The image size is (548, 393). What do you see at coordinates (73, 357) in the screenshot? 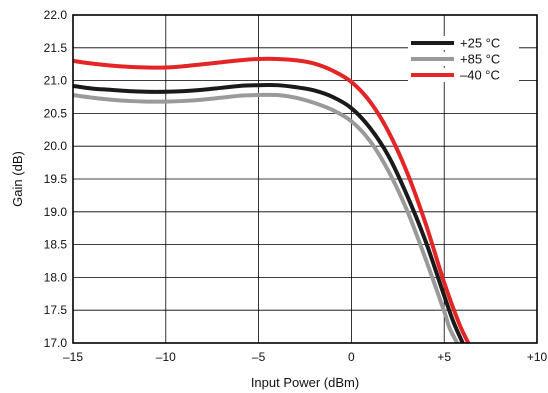
I see `x-tick-label: –15` at bounding box center [73, 357].